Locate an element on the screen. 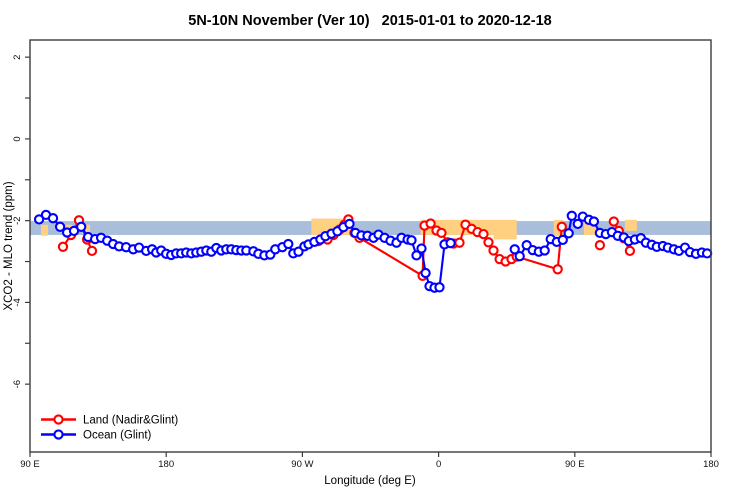 The image size is (750, 500). legend-item: Ocean (Glint) is located at coordinates (96, 435).